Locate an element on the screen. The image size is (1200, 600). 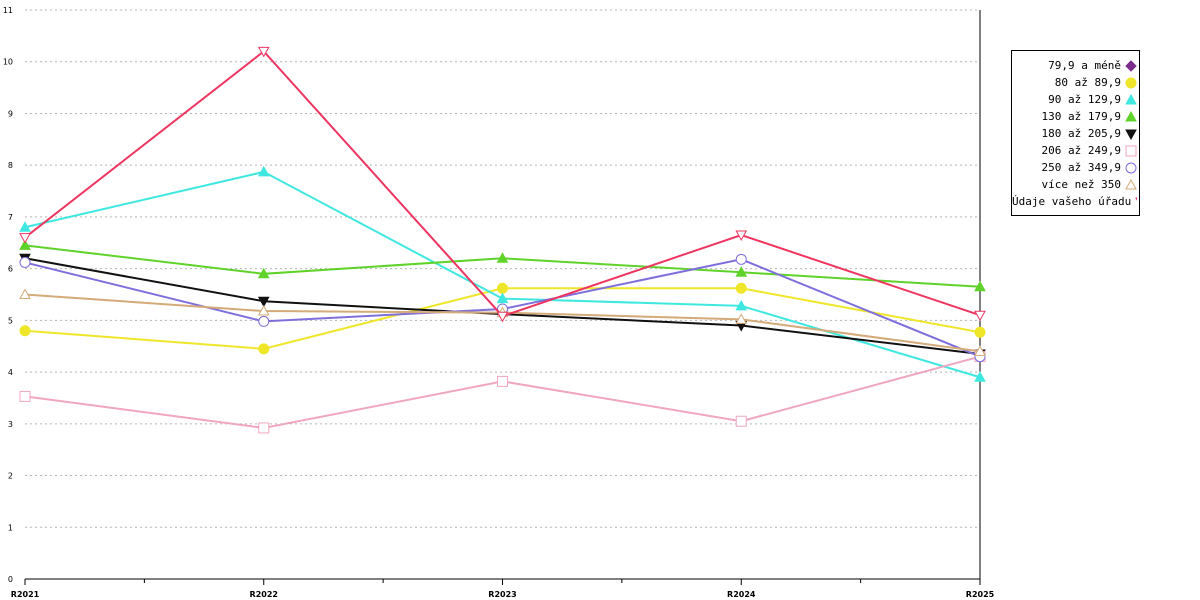
legend-item: 206 až 249,9 is located at coordinates (1074, 150).